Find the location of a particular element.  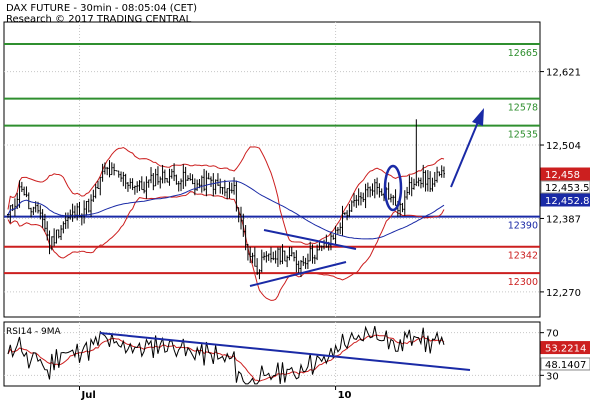

rsi-badge-1: 48.1407 is located at coordinates (565, 365).